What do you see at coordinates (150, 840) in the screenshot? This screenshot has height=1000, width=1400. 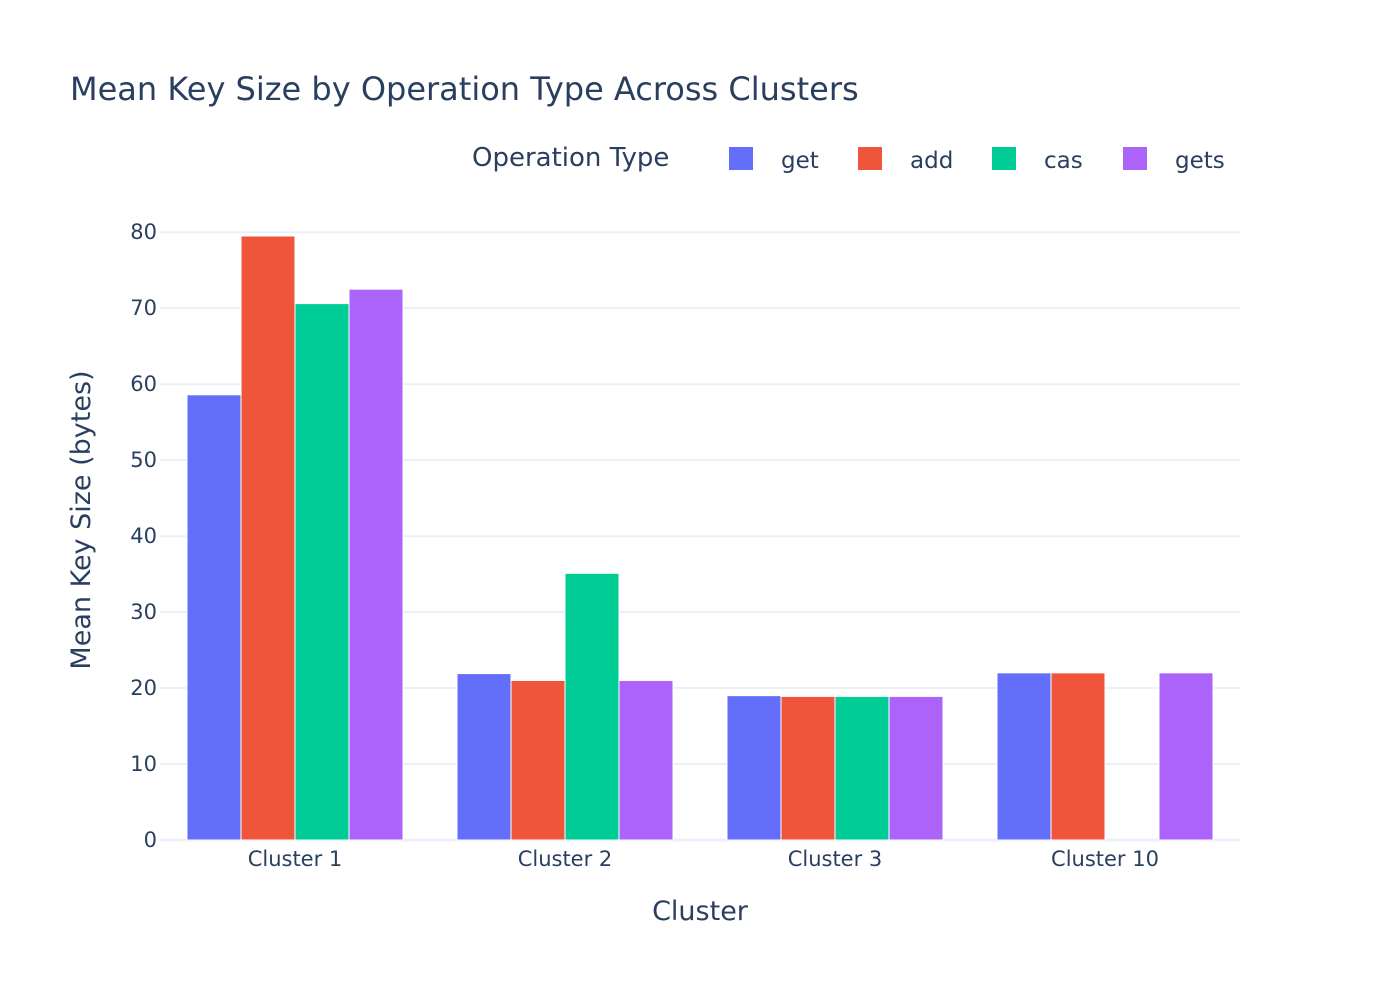 I see `y-tick-label: 0` at bounding box center [150, 840].